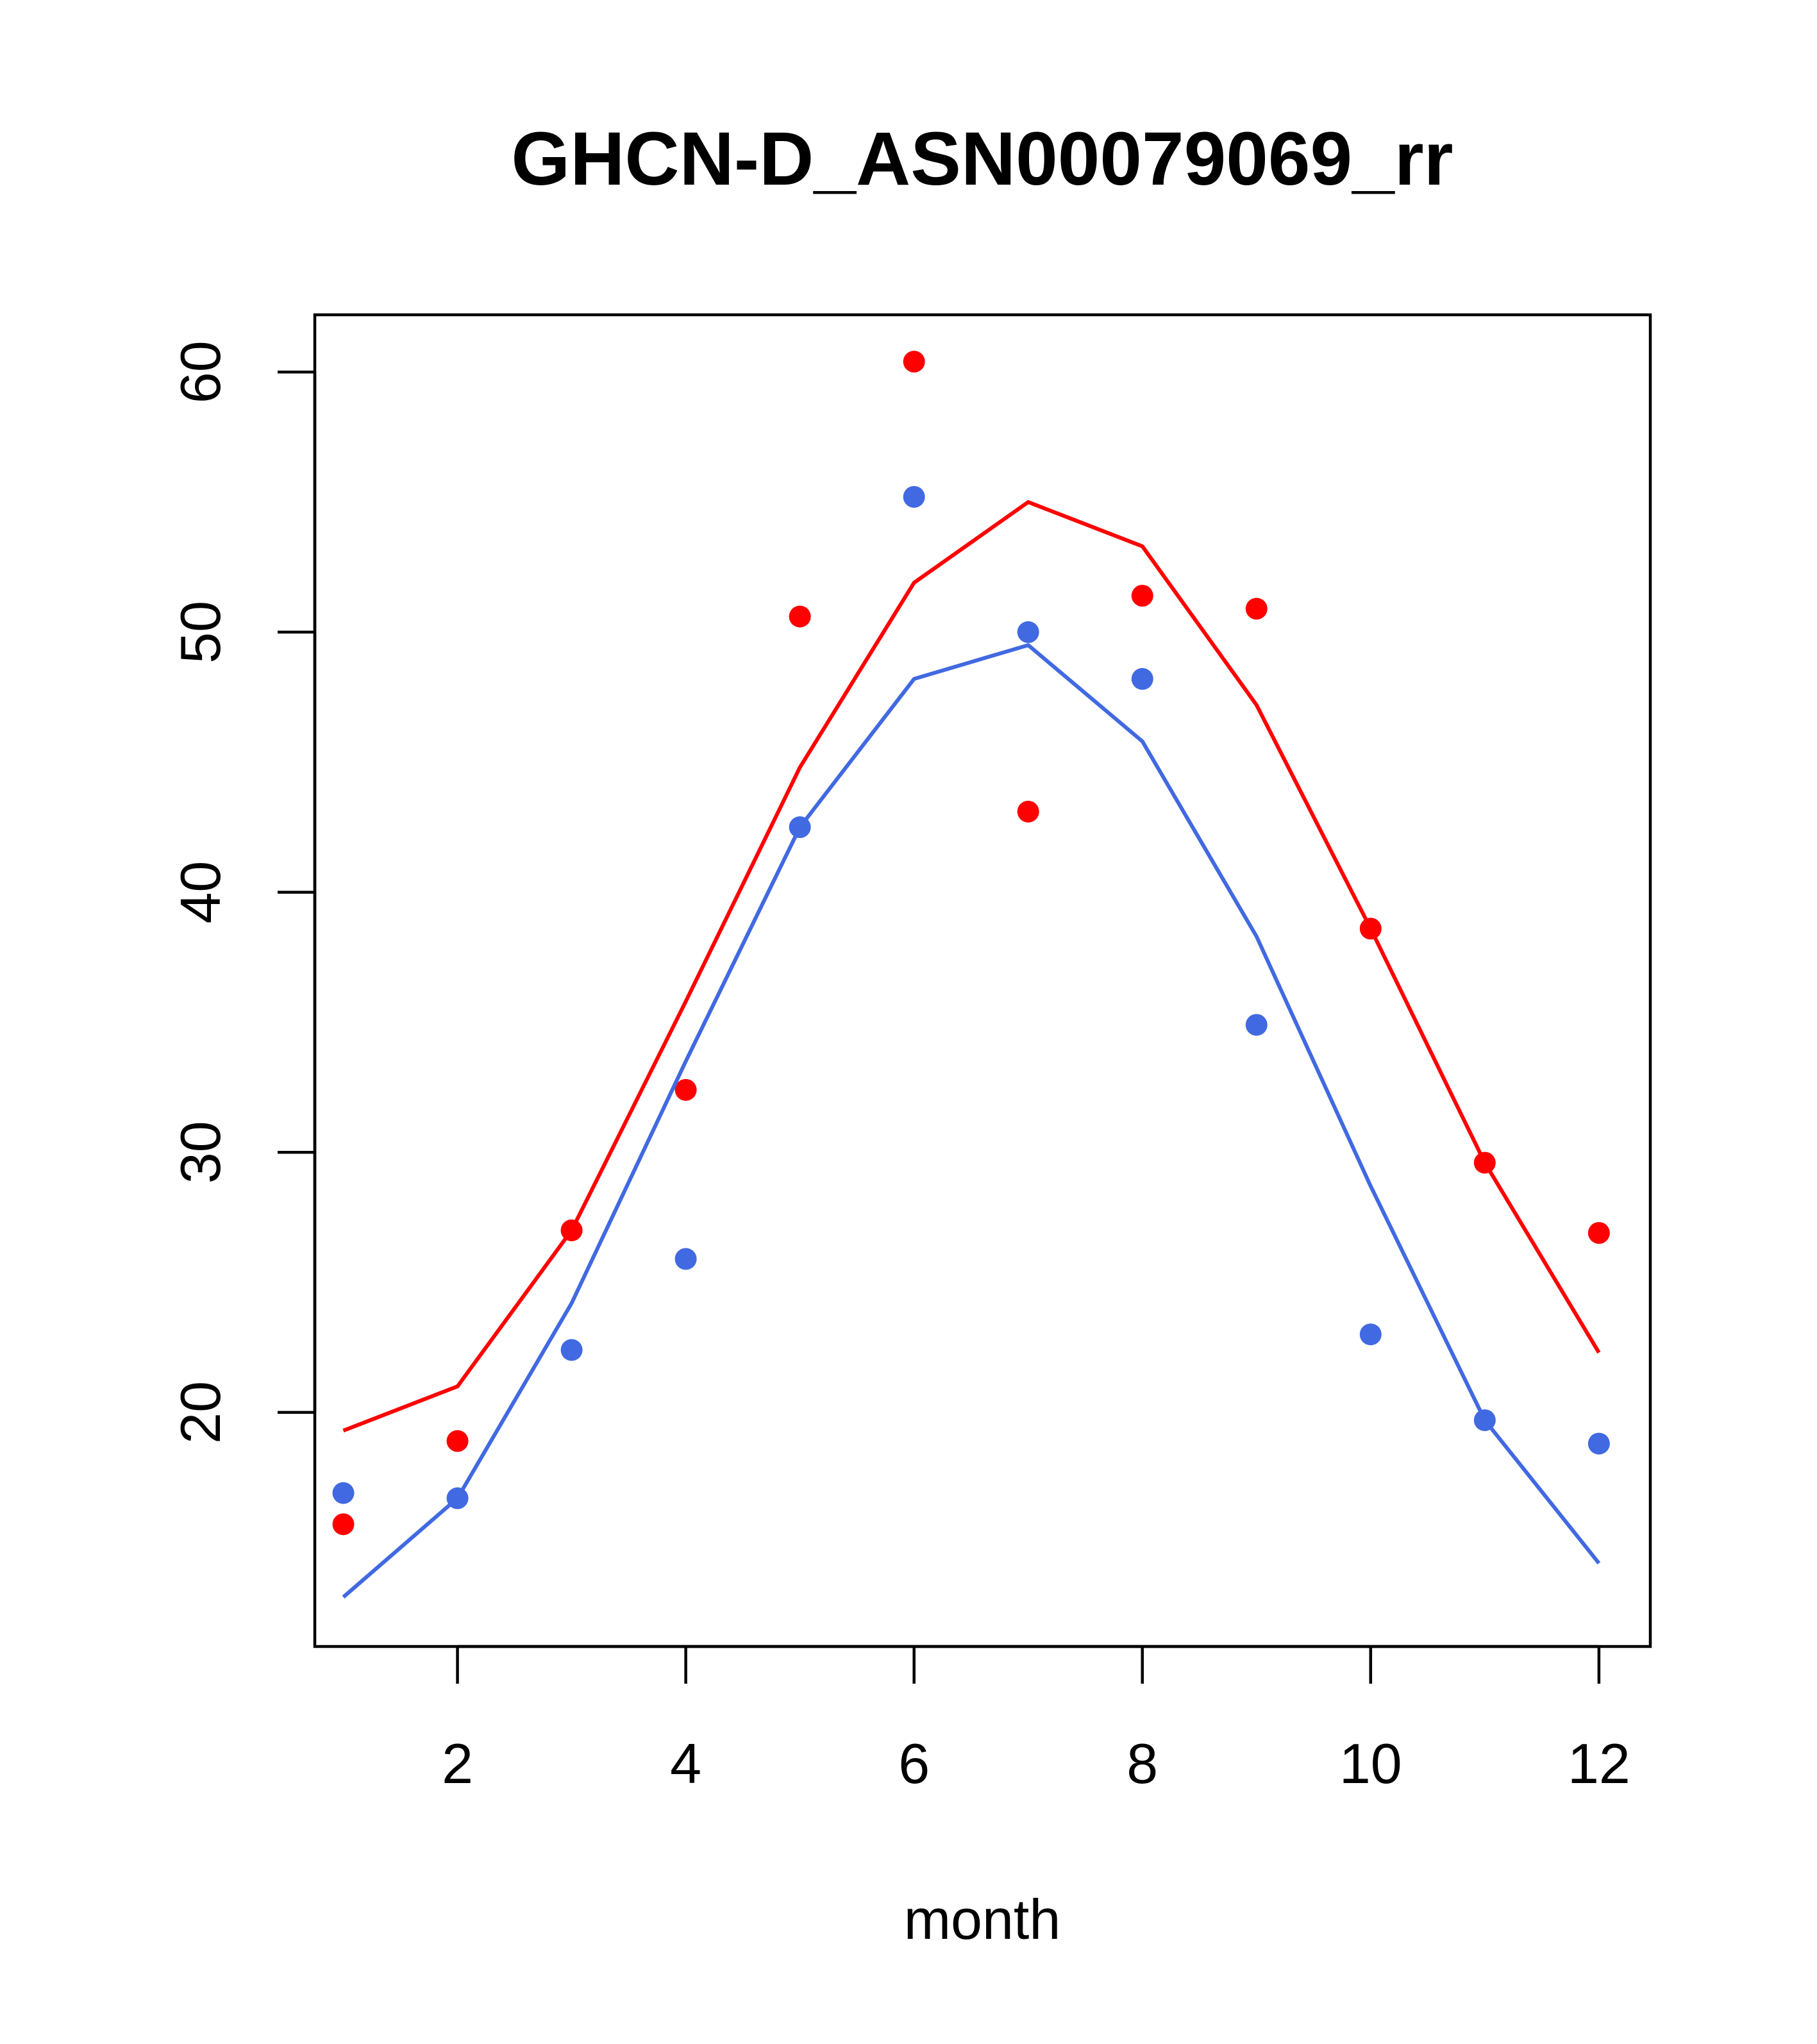 This screenshot has width=1817, height=2044. Describe the element at coordinates (458, 1764) in the screenshot. I see `x-tick-label: 2` at that location.